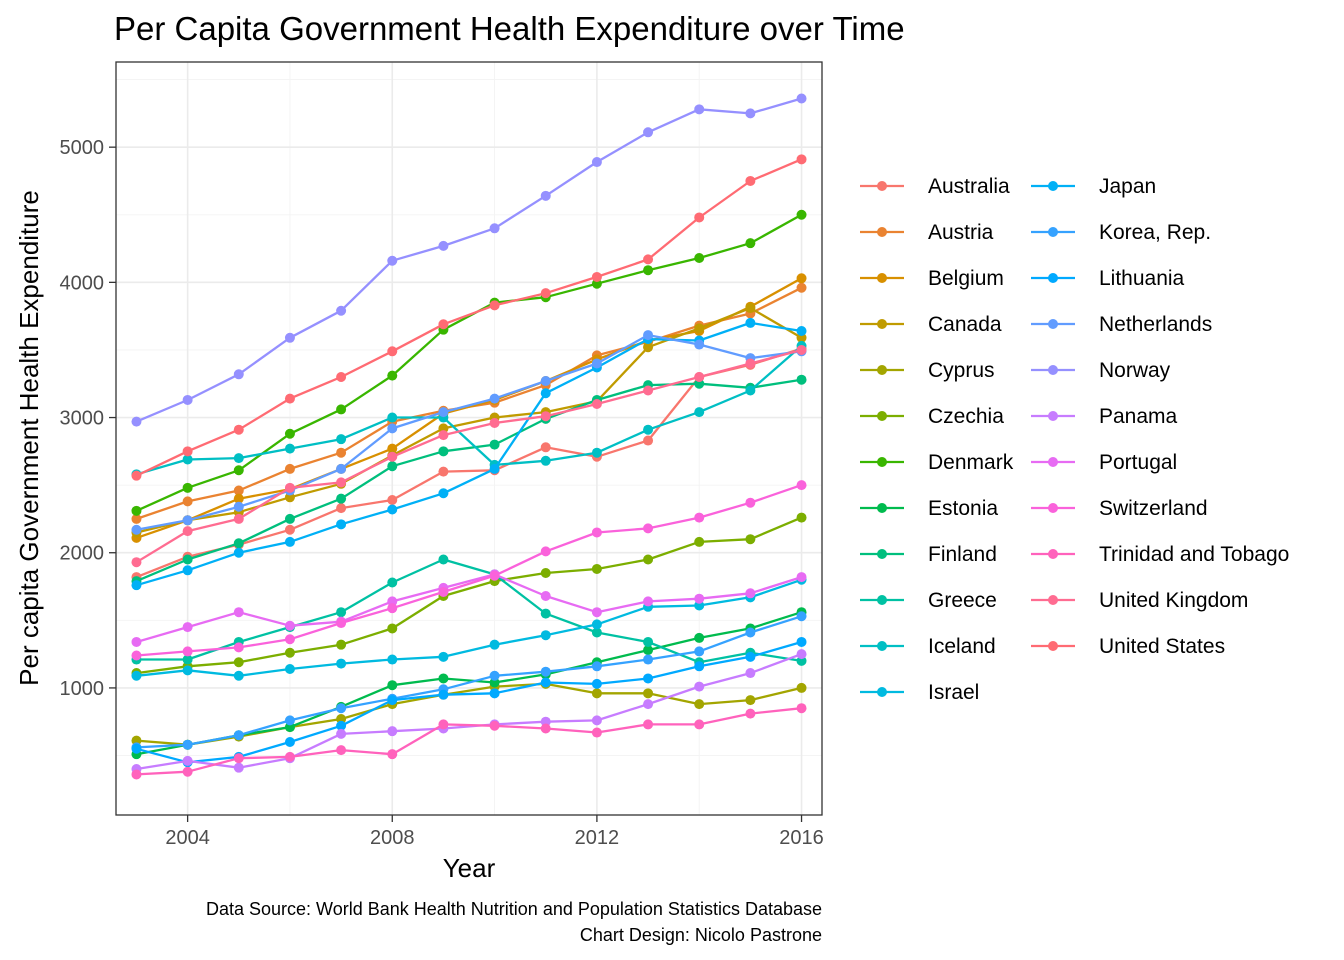 The width and height of the screenshot is (1344, 960). What do you see at coordinates (1127, 186) in the screenshot?
I see `legend-label: Japan` at bounding box center [1127, 186].